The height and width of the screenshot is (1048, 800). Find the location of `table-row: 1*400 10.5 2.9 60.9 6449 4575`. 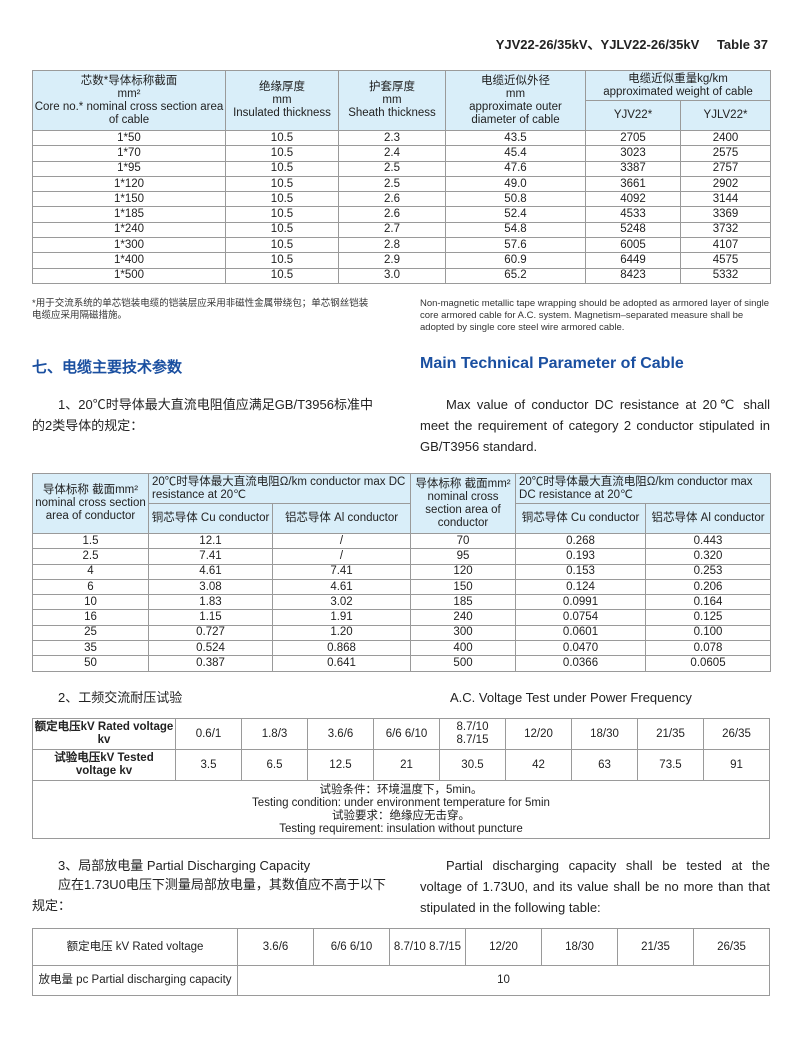

table-row: 1*400 10.5 2.9 60.9 6449 4575 is located at coordinates (401, 260).